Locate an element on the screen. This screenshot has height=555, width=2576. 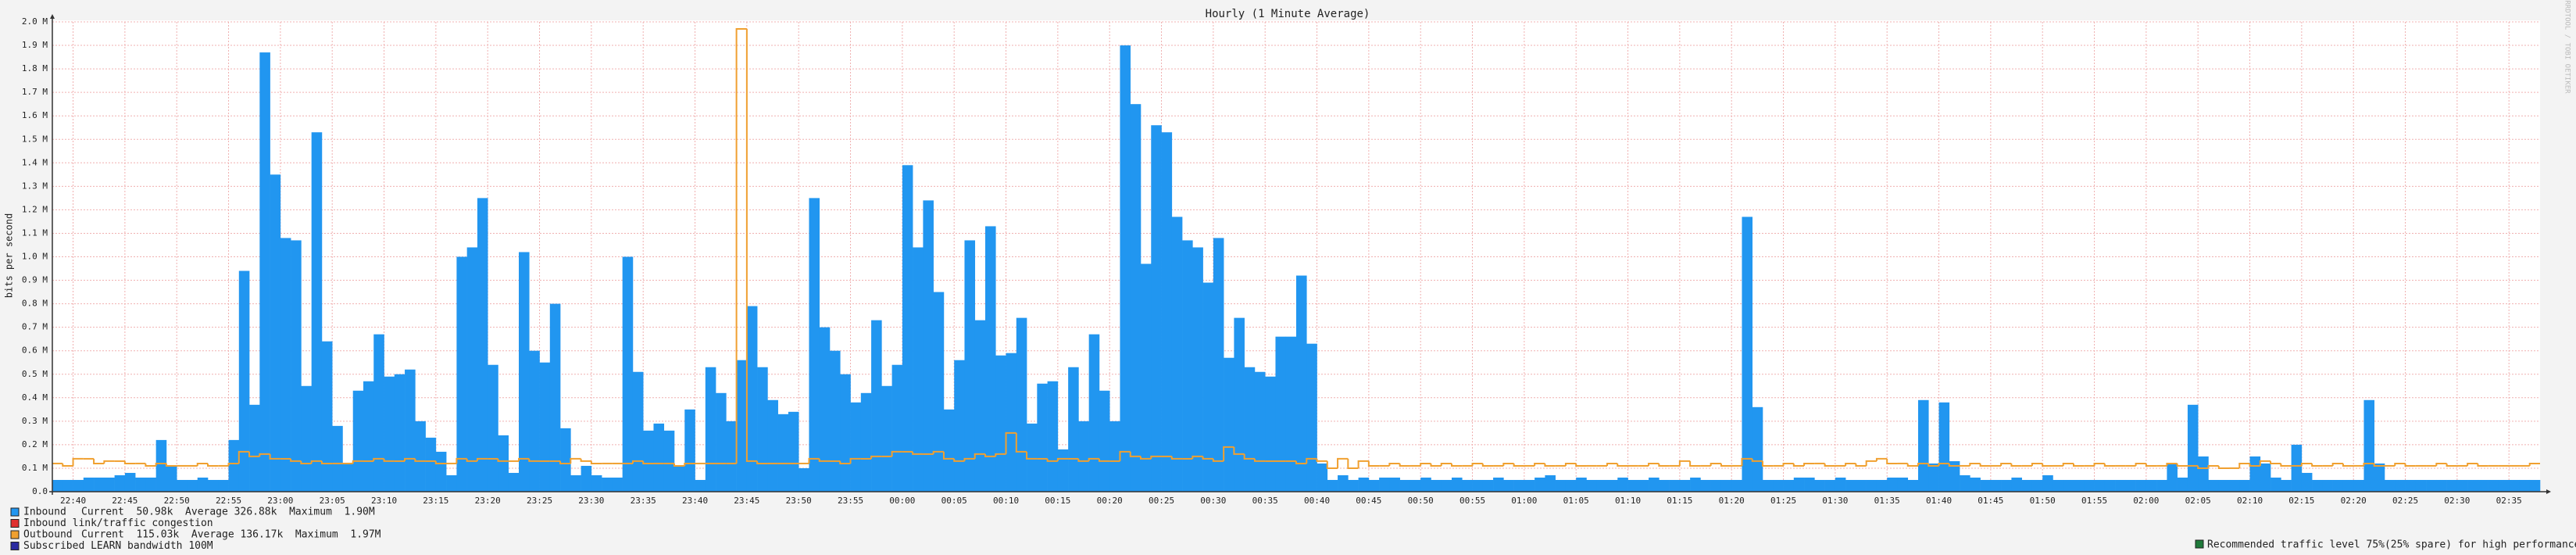
y-tick-label: 0.6 M is located at coordinates (35, 351).